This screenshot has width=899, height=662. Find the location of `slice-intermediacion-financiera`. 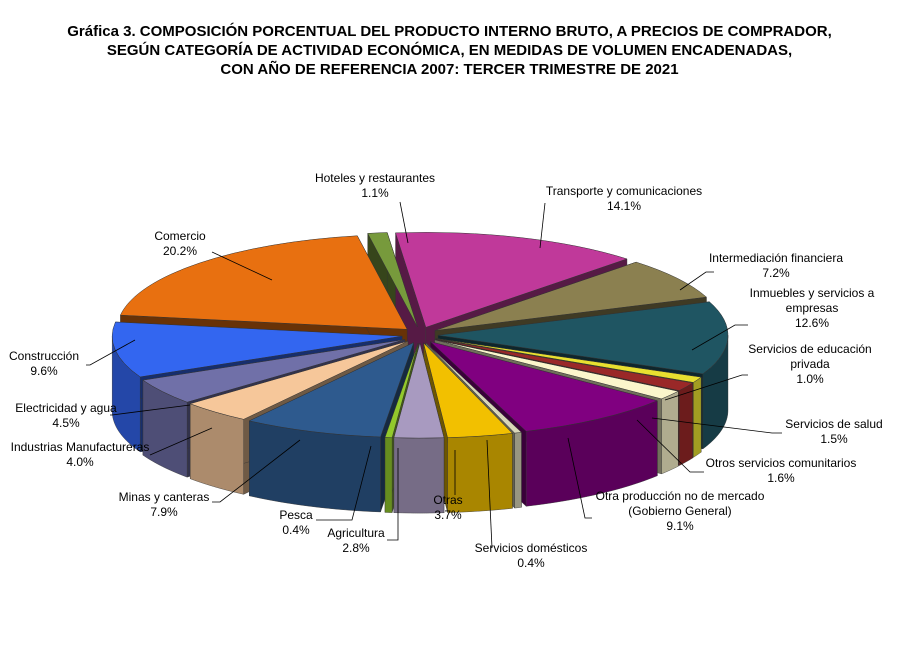

slice-intermediacion-financiera is located at coordinates (571, 296).